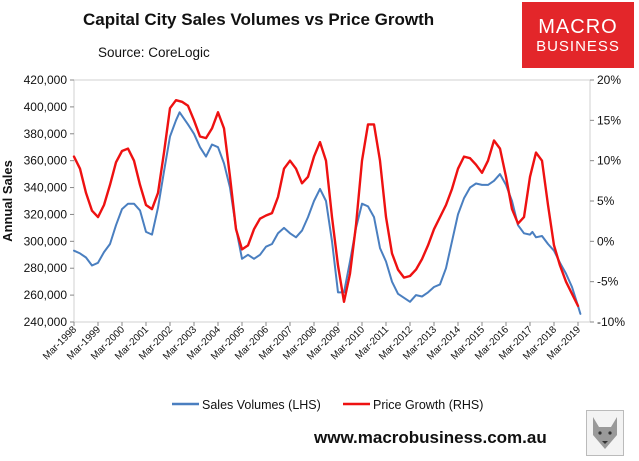 This screenshot has width=639, height=461. Describe the element at coordinates (609, 120) in the screenshot. I see `y-right-tick-label: 15%` at that location.